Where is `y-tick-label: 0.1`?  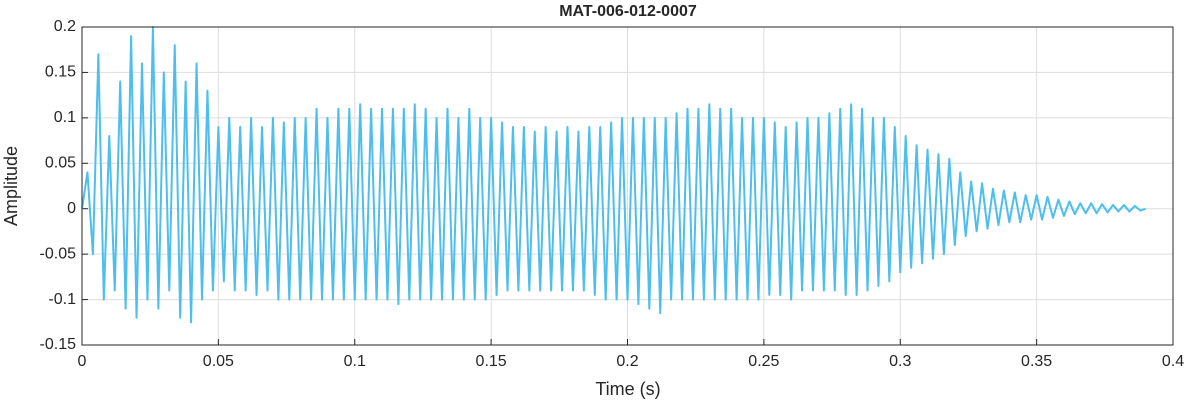 y-tick-label: 0.1 is located at coordinates (65, 117).